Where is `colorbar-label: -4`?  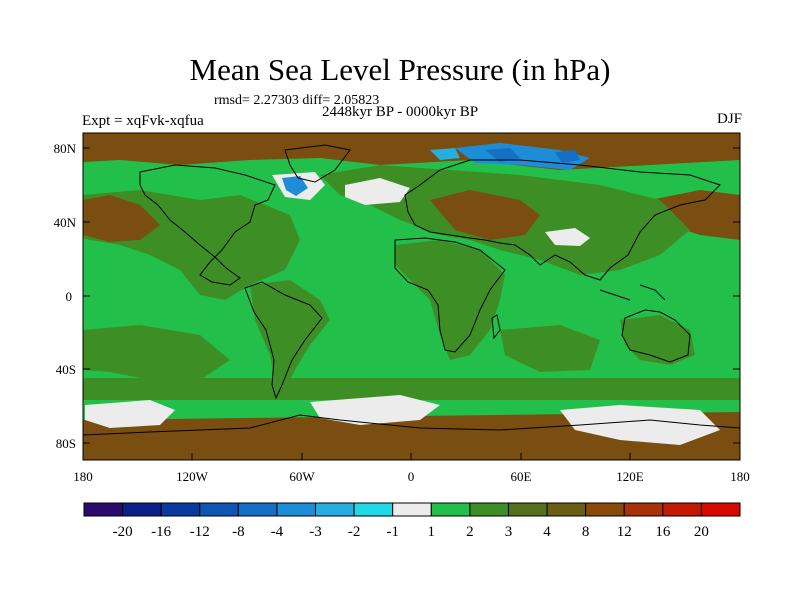
colorbar-label: -4 is located at coordinates (277, 532).